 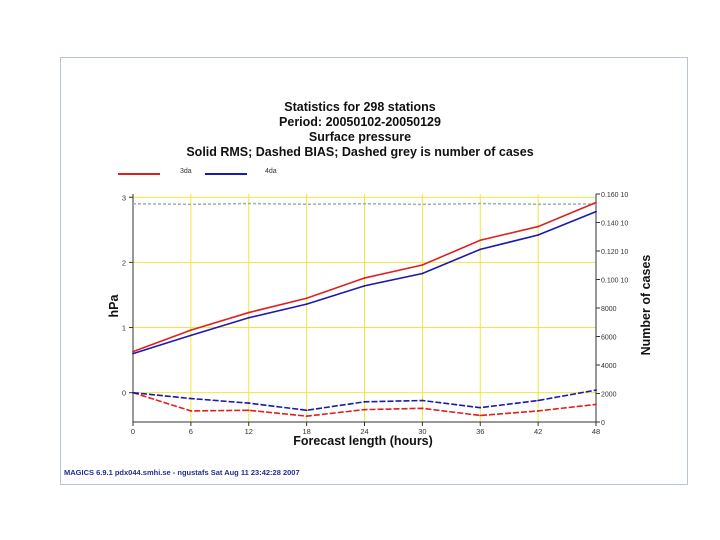 What do you see at coordinates (133, 431) in the screenshot?
I see `x-tick-label: 0` at bounding box center [133, 431].